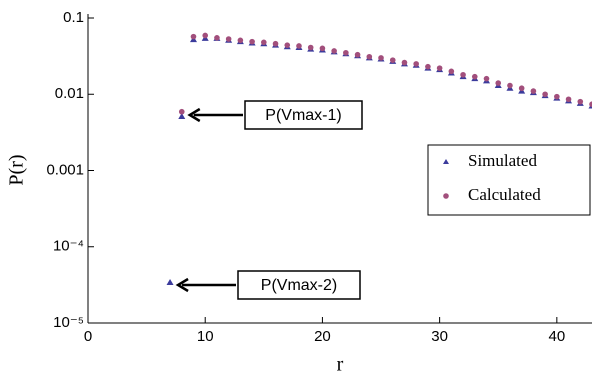  What do you see at coordinates (68, 322) in the screenshot?
I see `y-tick-label: 10⁻⁵` at bounding box center [68, 322].